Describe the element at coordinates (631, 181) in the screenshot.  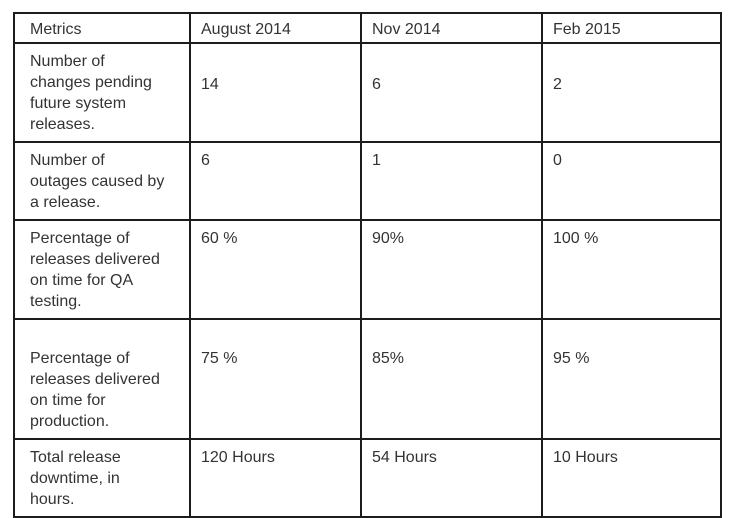
I see `metric-value: 0` at that location.